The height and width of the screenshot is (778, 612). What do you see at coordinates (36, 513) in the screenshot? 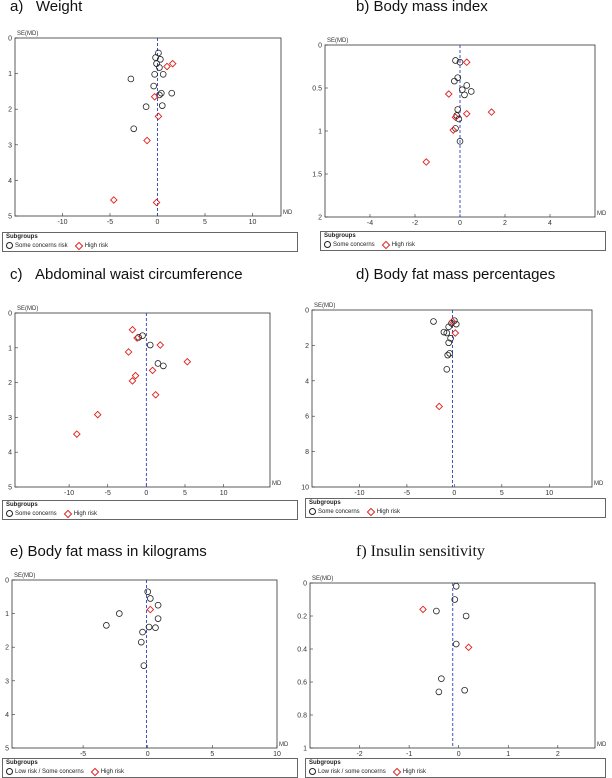
I see `panel-c-legend-series-a: Some concerns` at bounding box center [36, 513].